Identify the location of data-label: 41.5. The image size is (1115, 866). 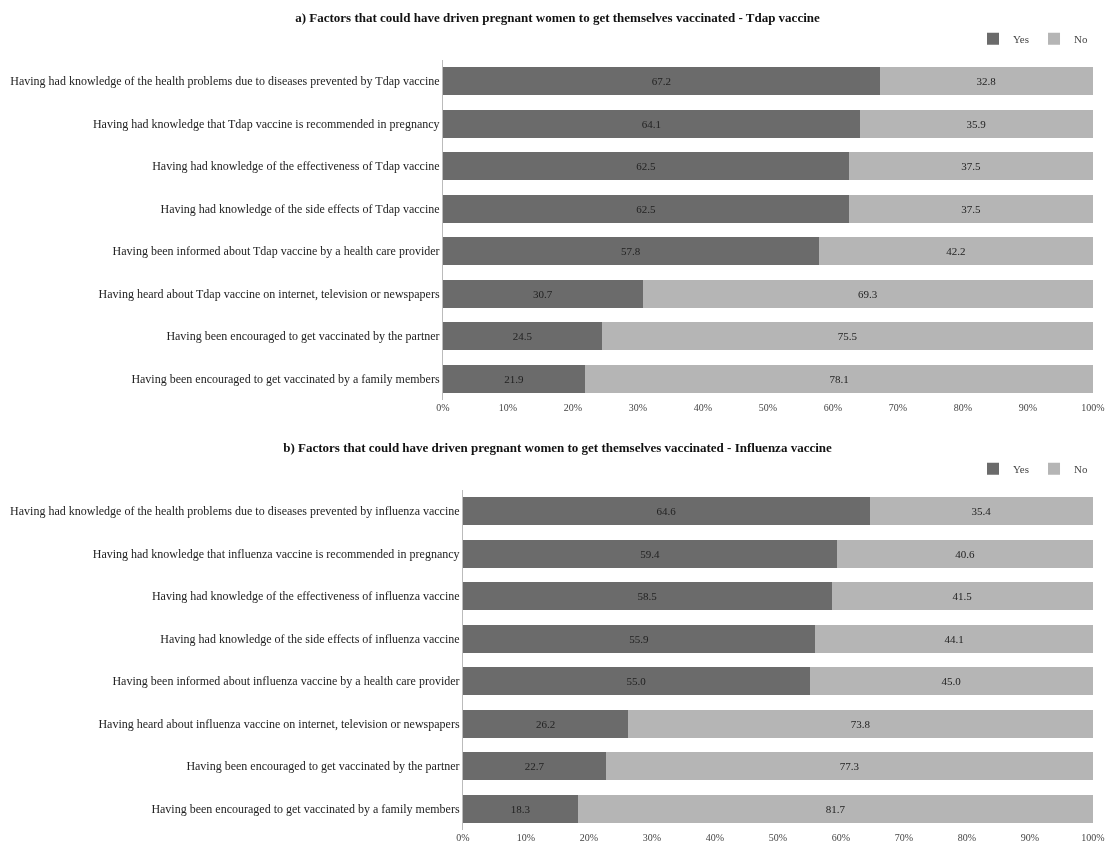
(962, 596).